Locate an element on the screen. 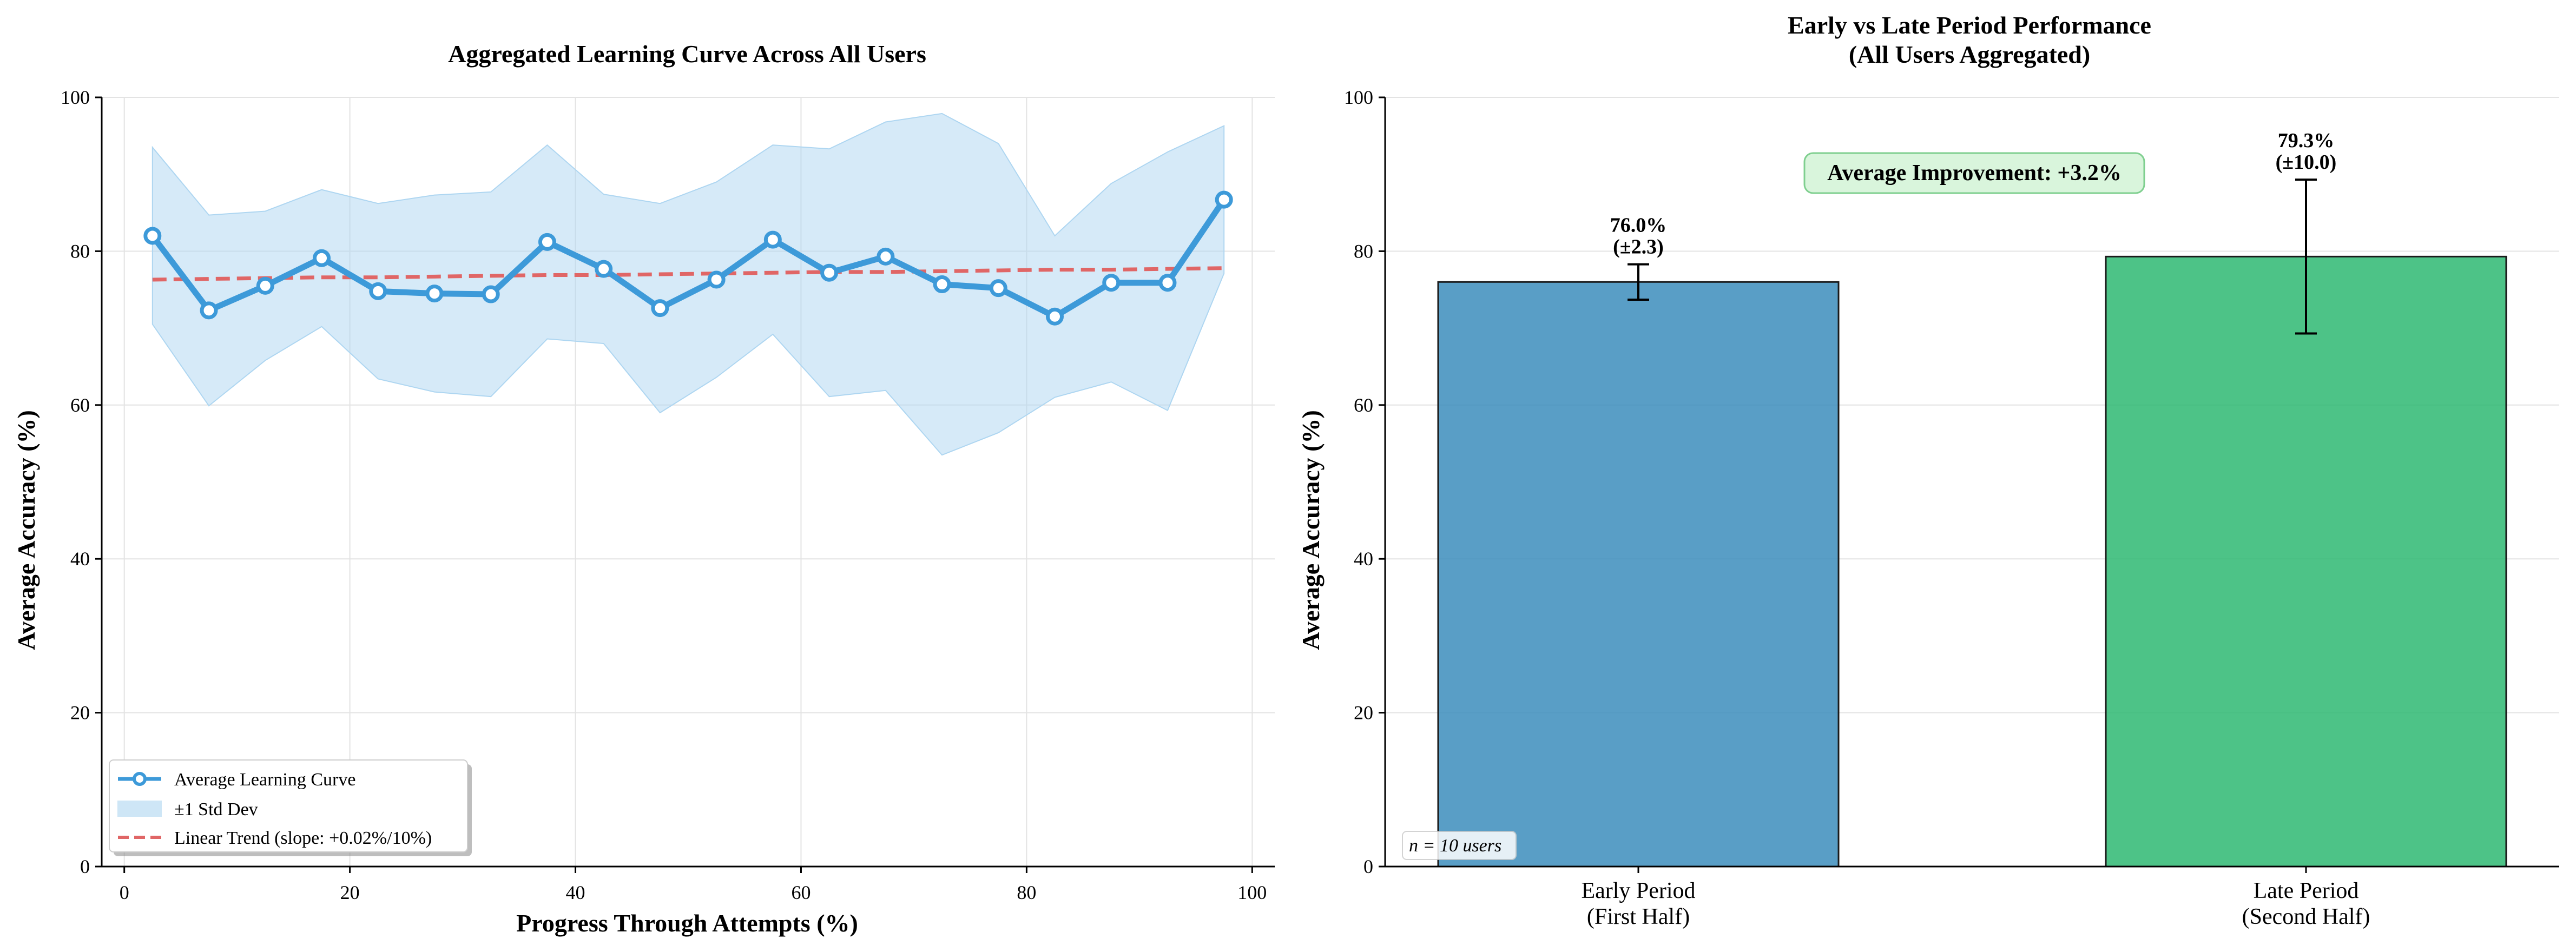  legend-item-std-dev: ±1 Std Dev is located at coordinates (216, 809).